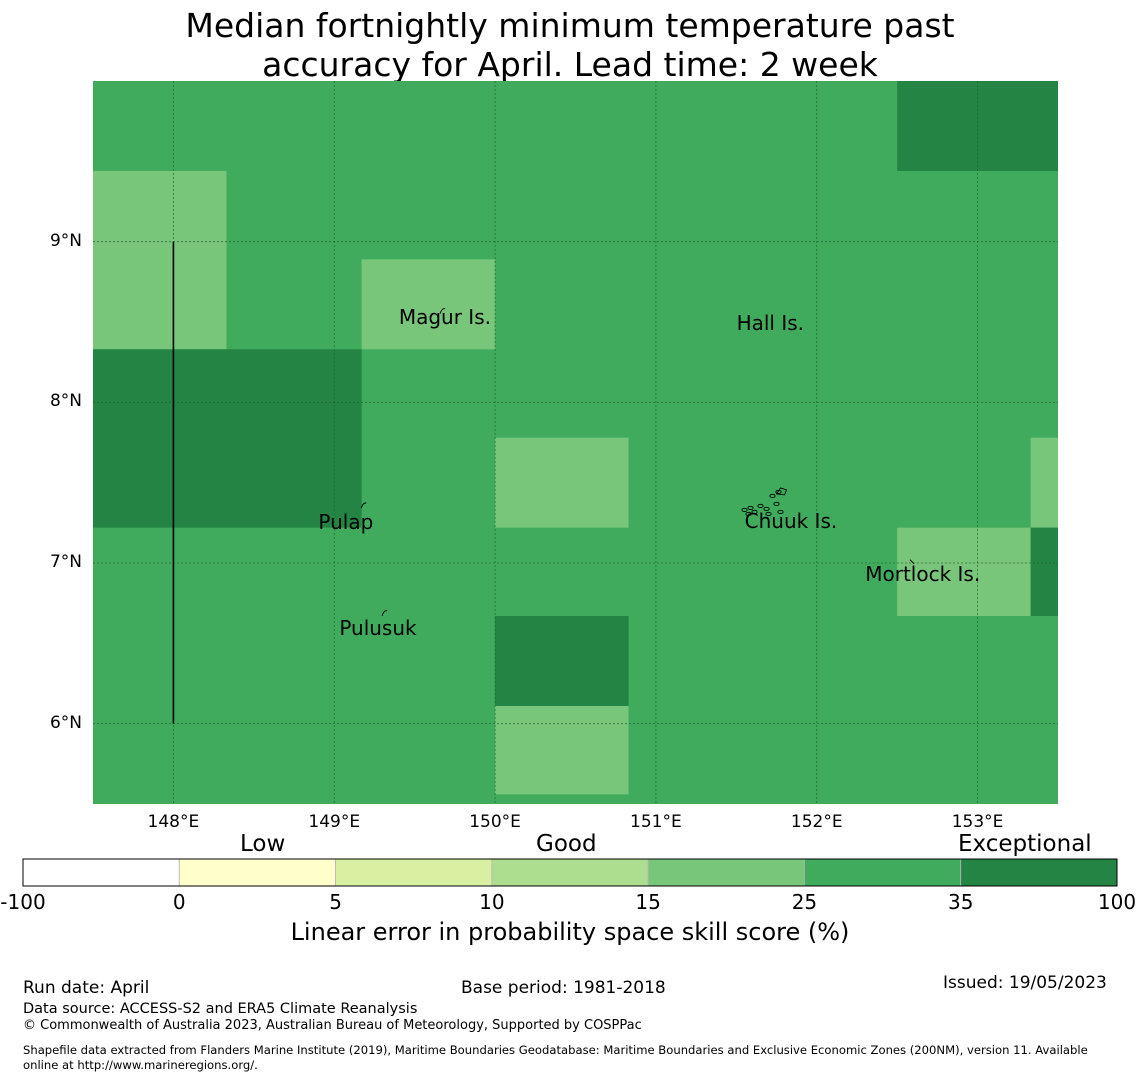  I want to click on colorbar-tick-5: 25, so click(804, 902).